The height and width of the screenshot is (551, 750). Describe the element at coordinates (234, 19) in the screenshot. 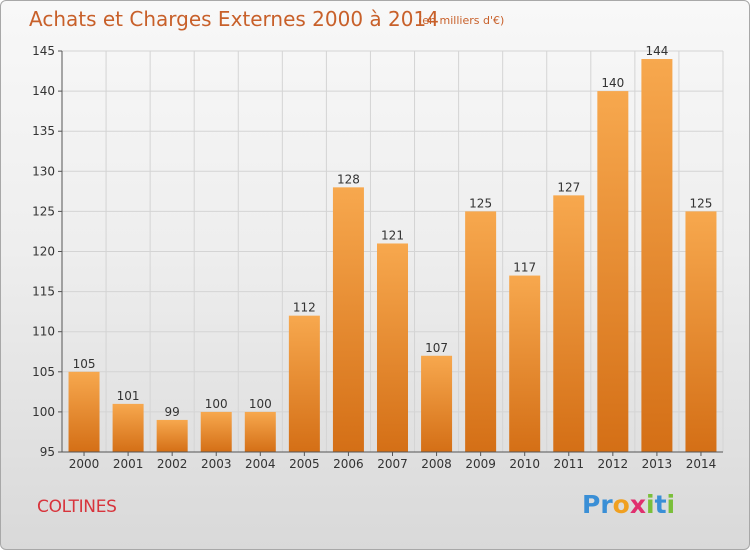

I see `chart-title: Achats et Charges Externes 2000 à 2014` at that location.